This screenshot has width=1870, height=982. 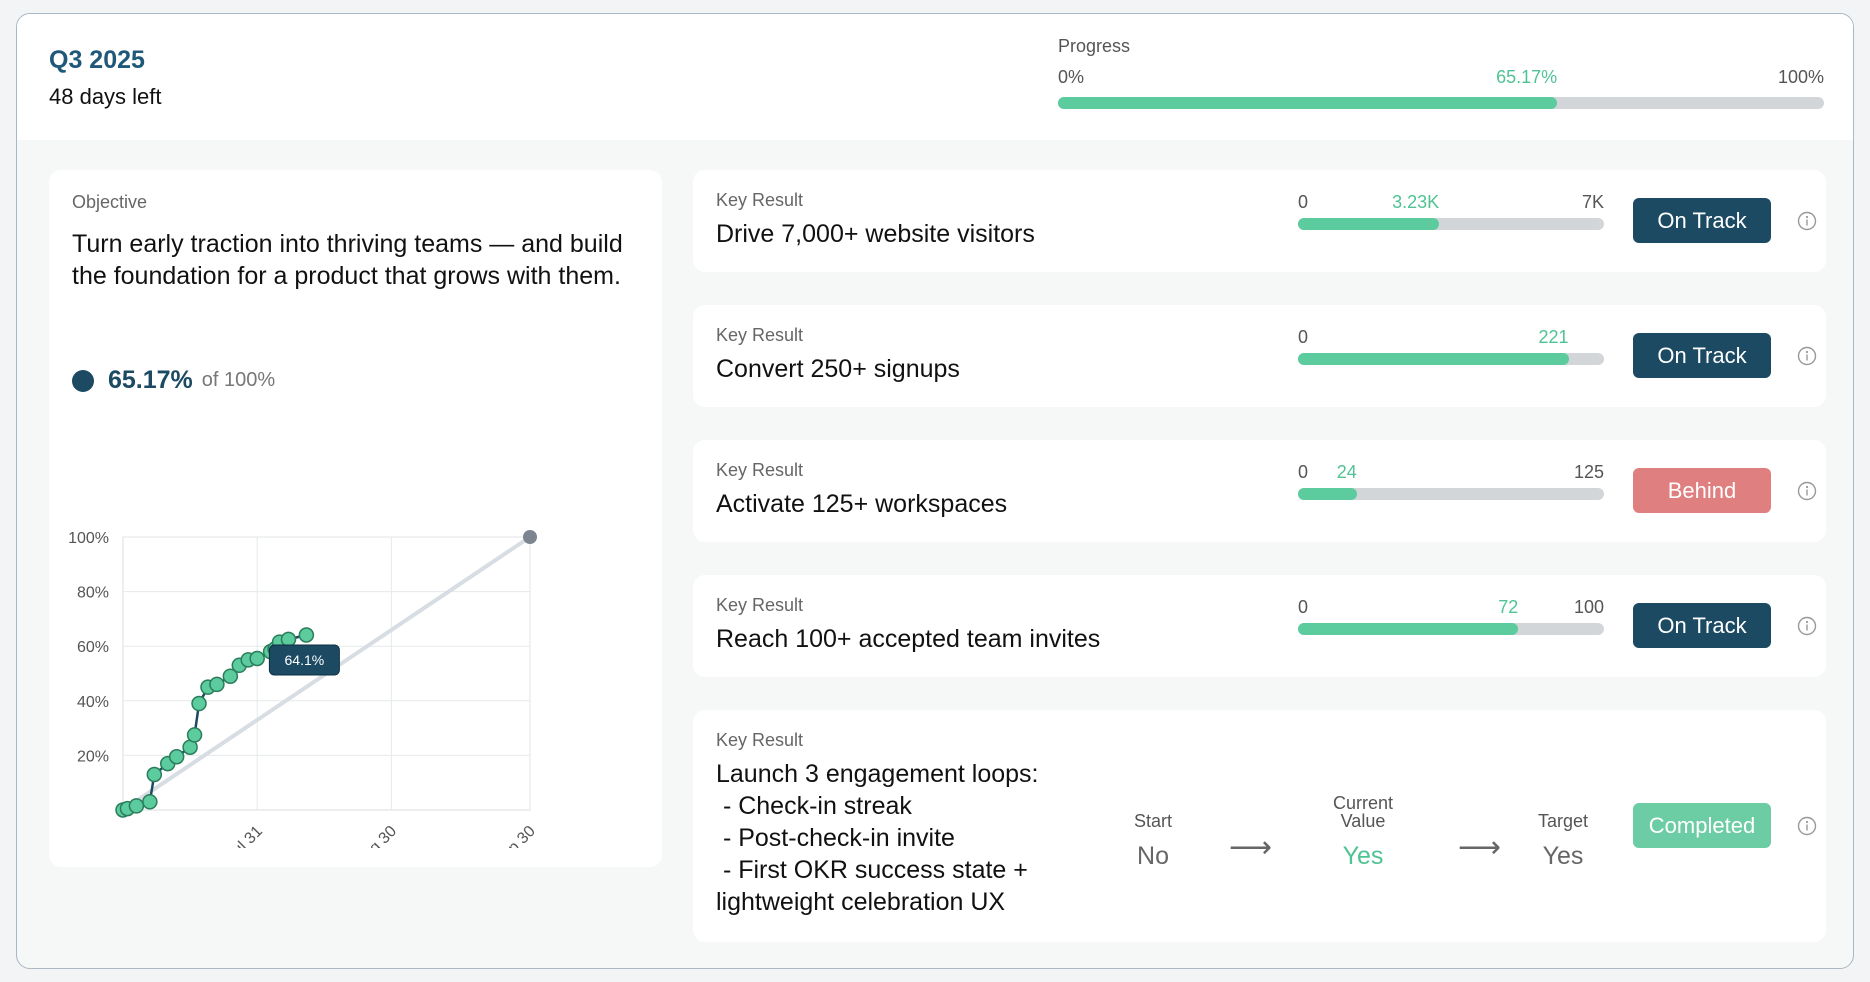 I want to click on key-result-title: Activate 125+ workspaces, so click(x=862, y=504).